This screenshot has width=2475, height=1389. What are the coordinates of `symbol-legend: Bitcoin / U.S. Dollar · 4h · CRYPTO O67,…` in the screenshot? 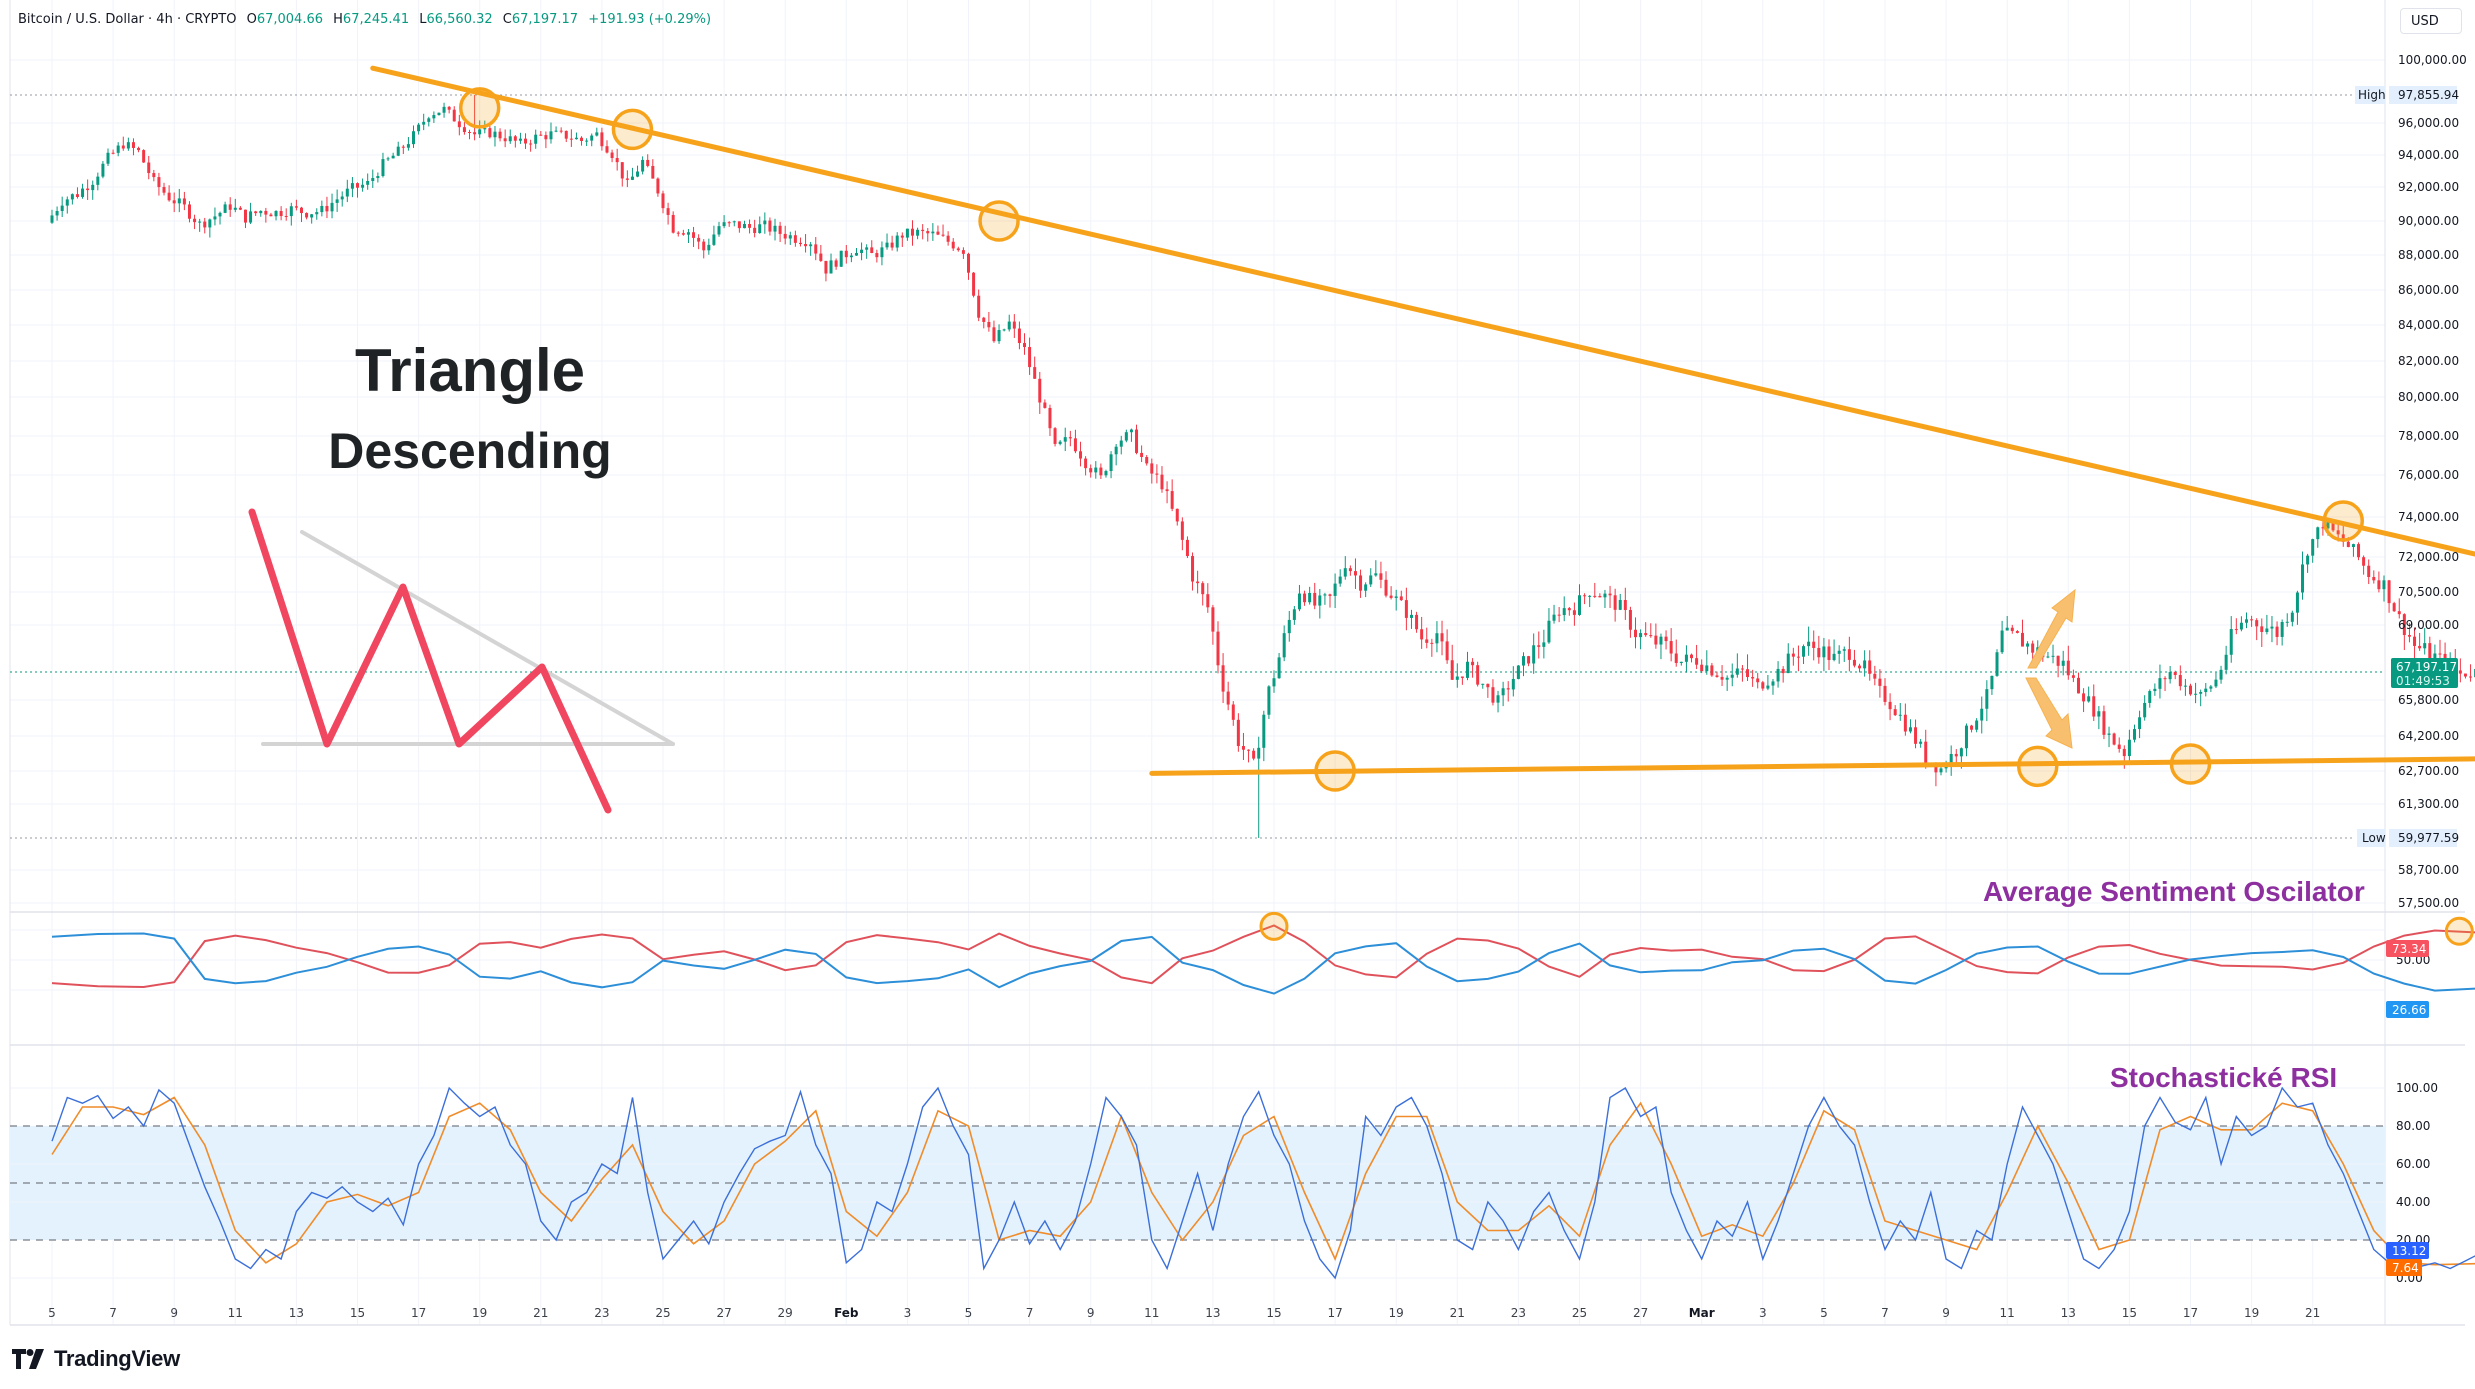 It's located at (364, 19).